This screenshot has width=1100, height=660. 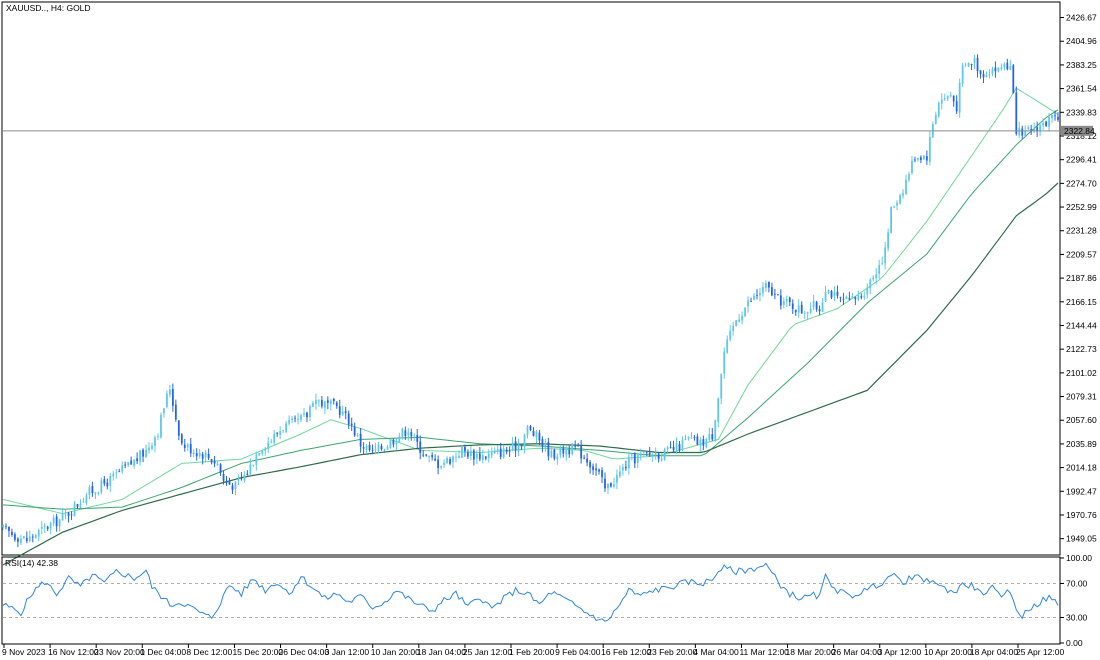 I want to click on rsi-line, so click(x=530, y=592).